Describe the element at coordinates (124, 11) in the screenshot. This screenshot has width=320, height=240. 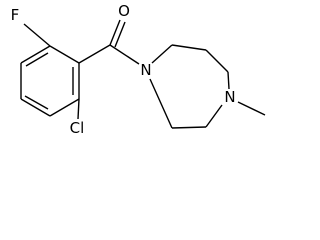
I see `atom-label: O` at that location.